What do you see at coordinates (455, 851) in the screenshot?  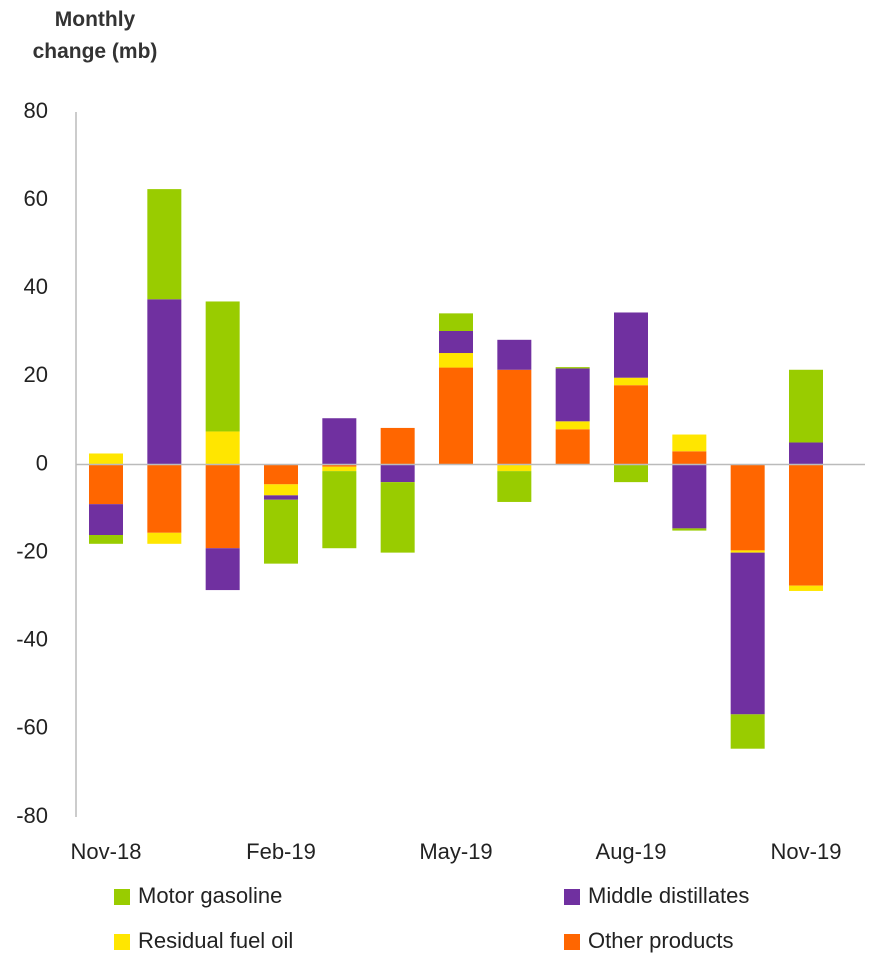 I see `x-tick-label: May-19` at bounding box center [455, 851].